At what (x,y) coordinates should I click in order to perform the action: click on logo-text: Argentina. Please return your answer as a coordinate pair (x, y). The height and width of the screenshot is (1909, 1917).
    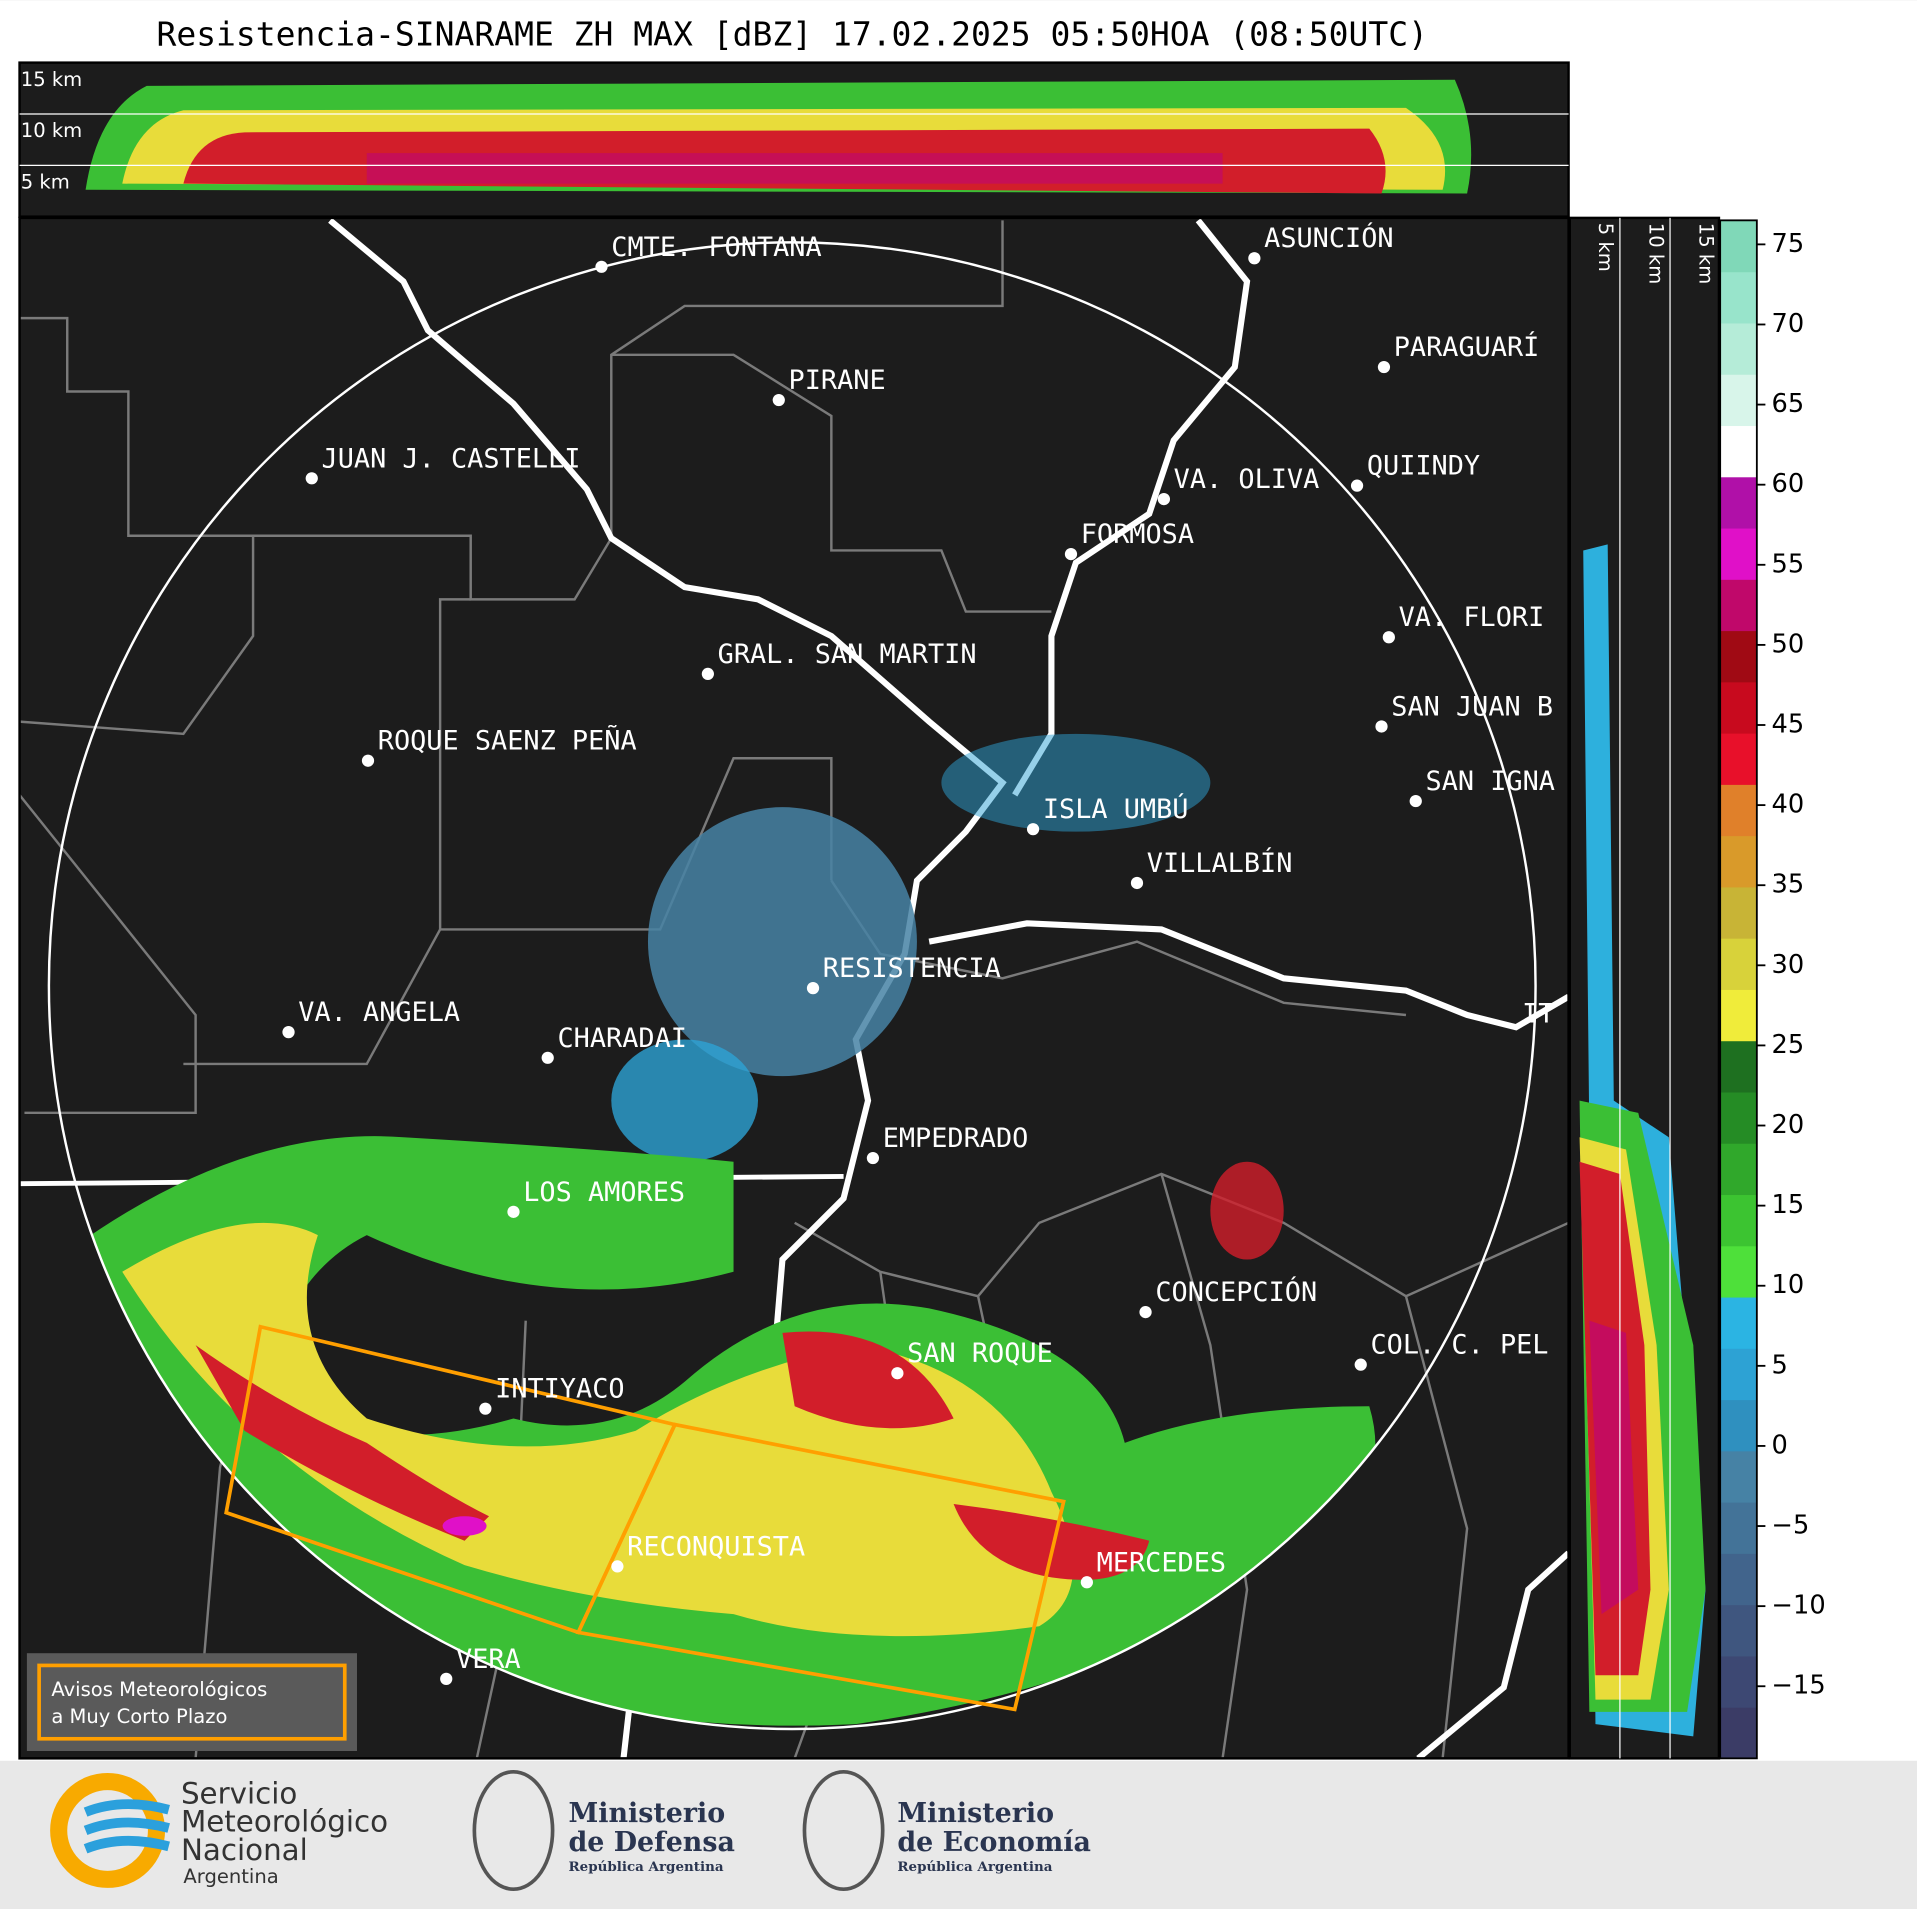
    Looking at the image, I should click on (230, 1876).